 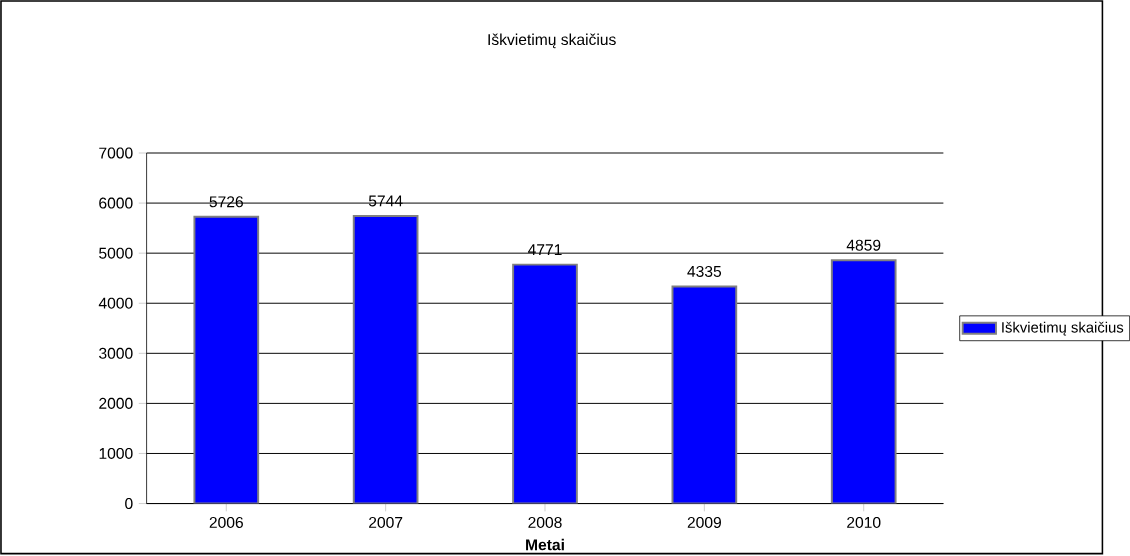 I want to click on x-tick-label: 2006, so click(x=226, y=523).